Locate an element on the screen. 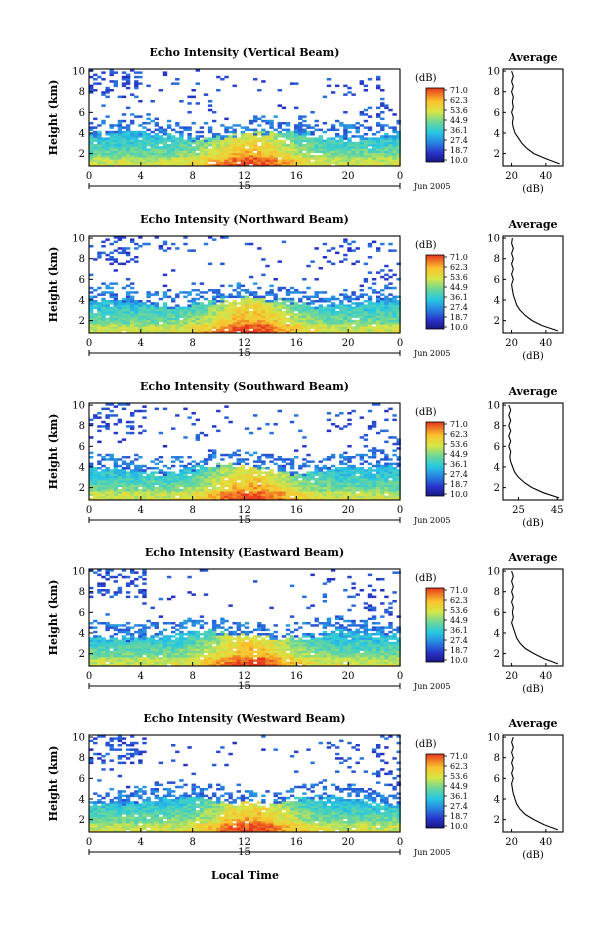  side-y-tick-label: 4 is located at coordinates (497, 633).